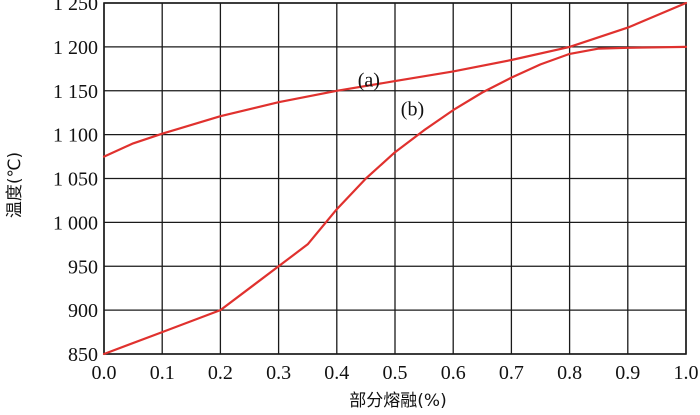  I want to click on x-tick-label: 0.6, so click(453, 373).